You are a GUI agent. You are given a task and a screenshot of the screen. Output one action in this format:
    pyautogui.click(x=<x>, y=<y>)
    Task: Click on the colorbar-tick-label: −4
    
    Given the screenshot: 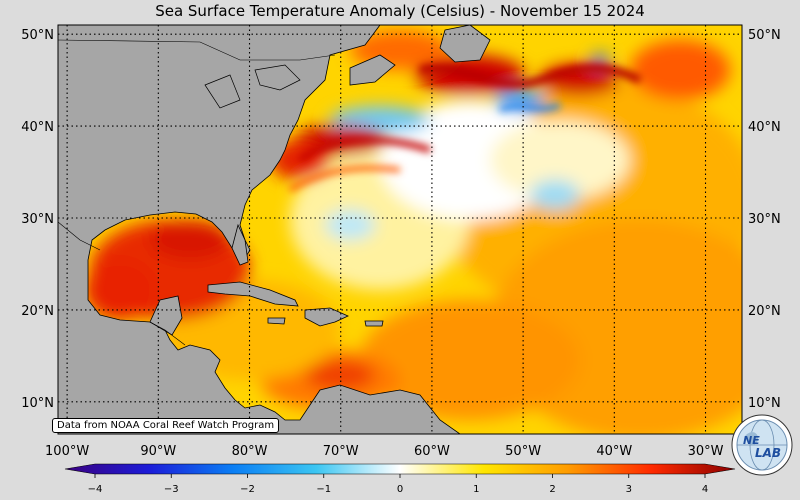 What is the action you would take?
    pyautogui.click(x=95, y=489)
    